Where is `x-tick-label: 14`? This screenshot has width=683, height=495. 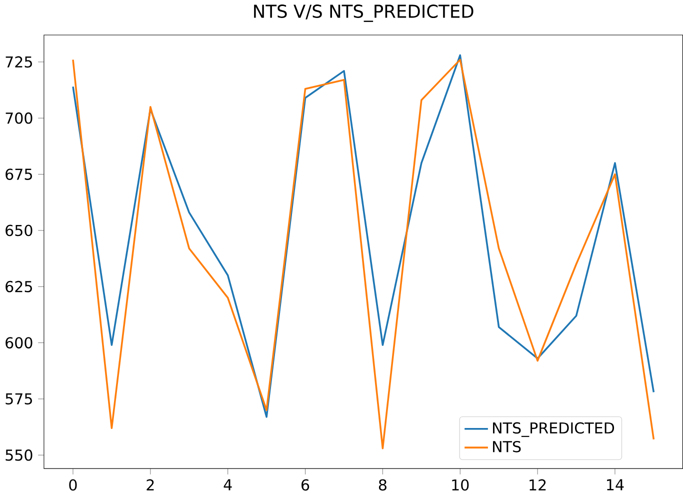
x-tick-label: 14 is located at coordinates (615, 484).